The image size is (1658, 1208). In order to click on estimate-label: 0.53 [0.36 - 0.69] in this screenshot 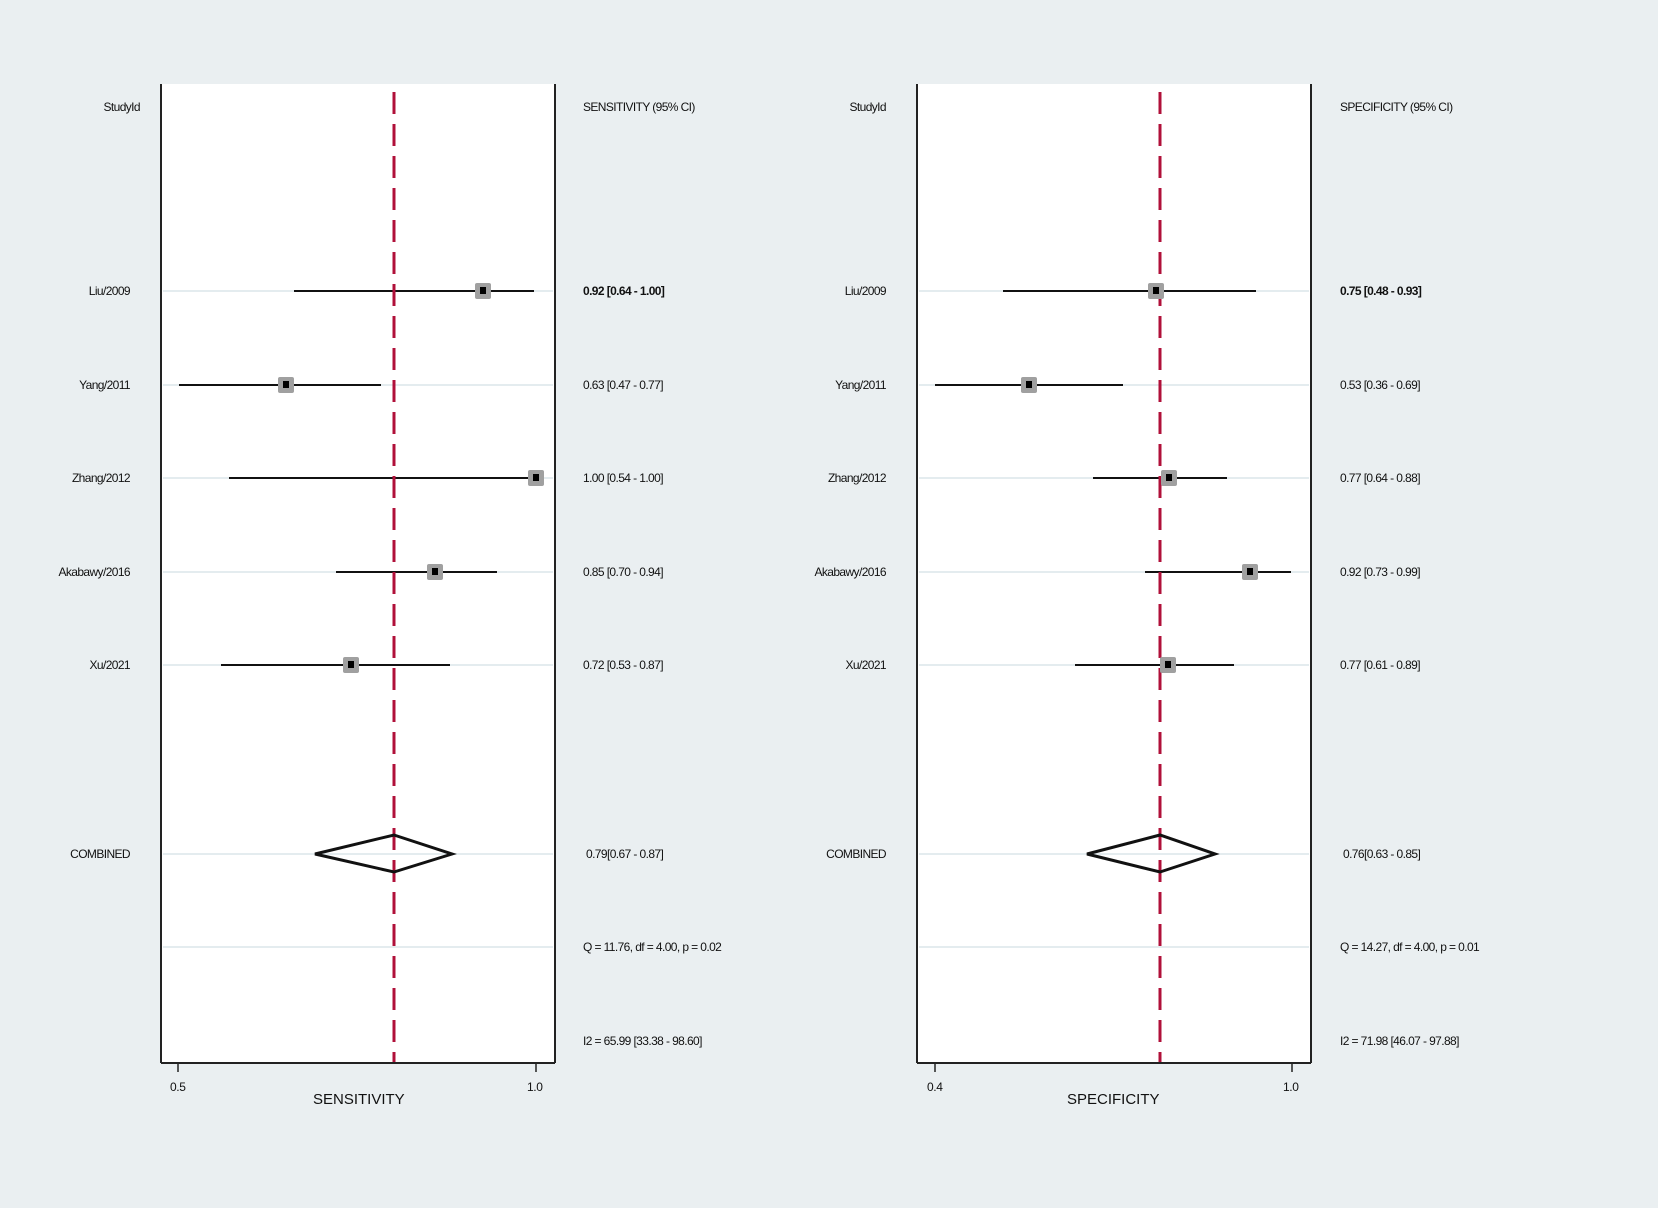, I will do `click(1380, 385)`.